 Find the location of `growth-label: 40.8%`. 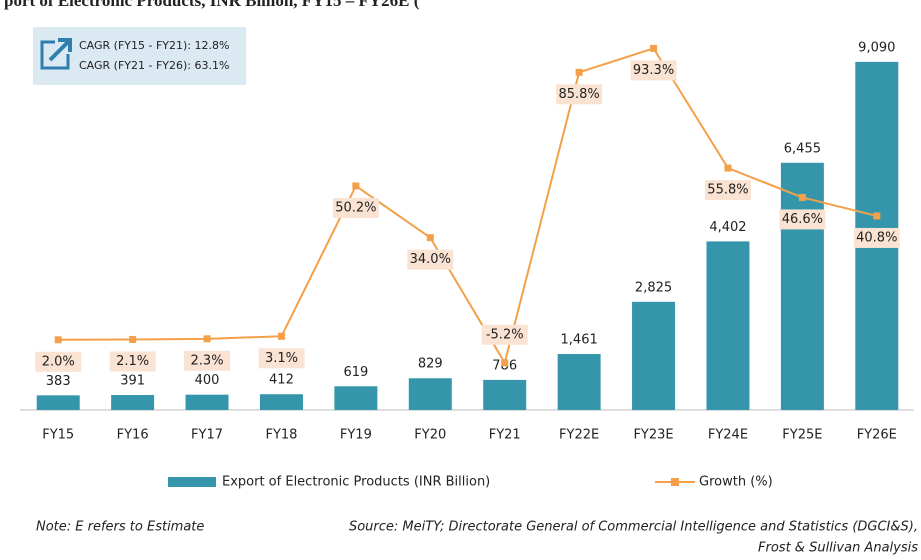

growth-label: 40.8% is located at coordinates (876, 237).